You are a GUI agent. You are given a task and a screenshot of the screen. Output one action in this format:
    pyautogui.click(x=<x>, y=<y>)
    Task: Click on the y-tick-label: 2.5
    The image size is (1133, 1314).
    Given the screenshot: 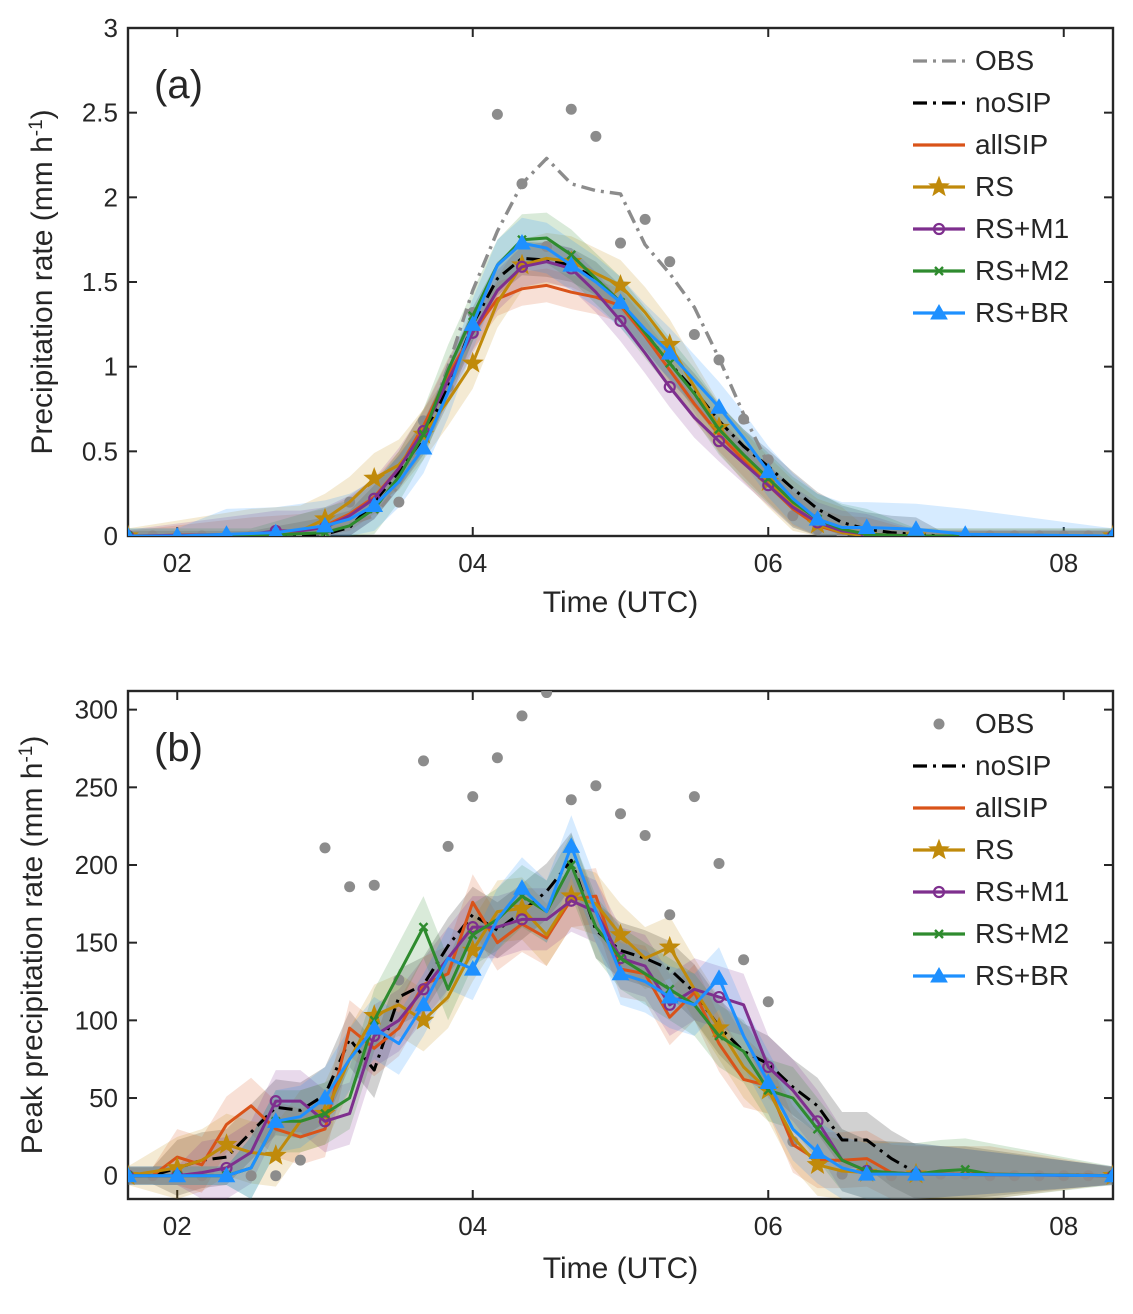 What is the action you would take?
    pyautogui.click(x=100, y=113)
    